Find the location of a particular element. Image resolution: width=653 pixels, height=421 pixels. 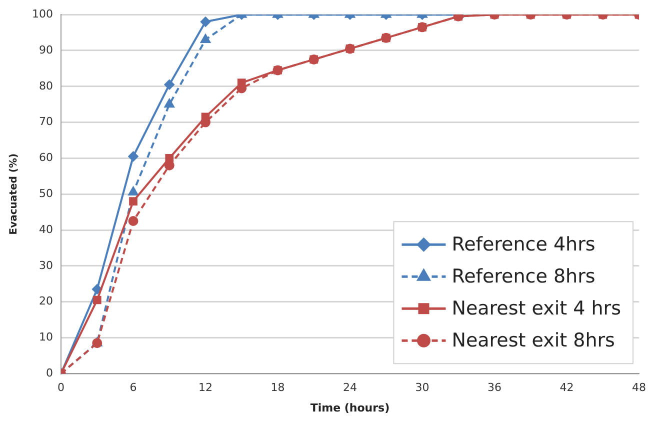

y-tick-label: 40 is located at coordinates (45, 229).